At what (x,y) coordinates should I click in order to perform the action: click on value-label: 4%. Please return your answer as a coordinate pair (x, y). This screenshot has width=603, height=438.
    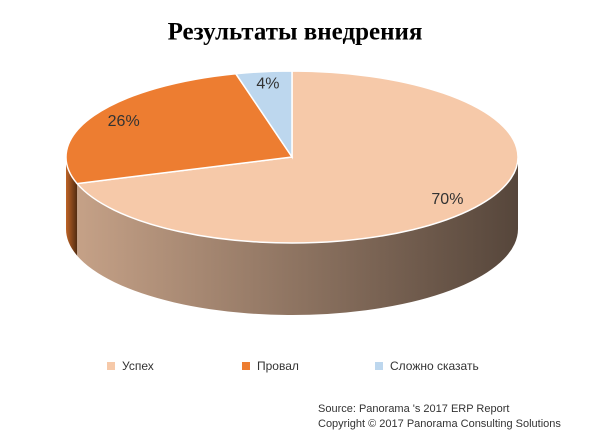
    Looking at the image, I should click on (267, 84).